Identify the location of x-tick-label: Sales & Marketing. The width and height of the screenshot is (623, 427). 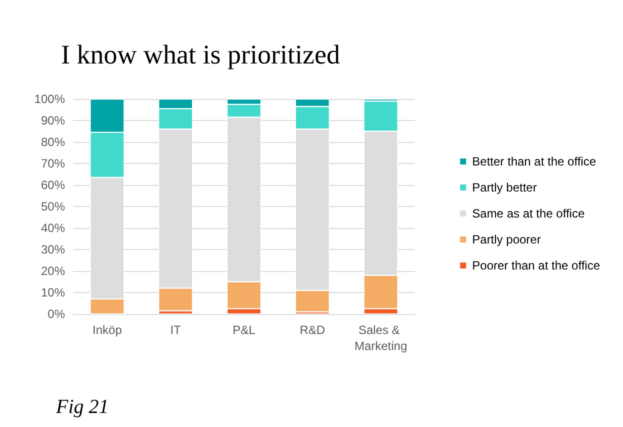
(381, 338).